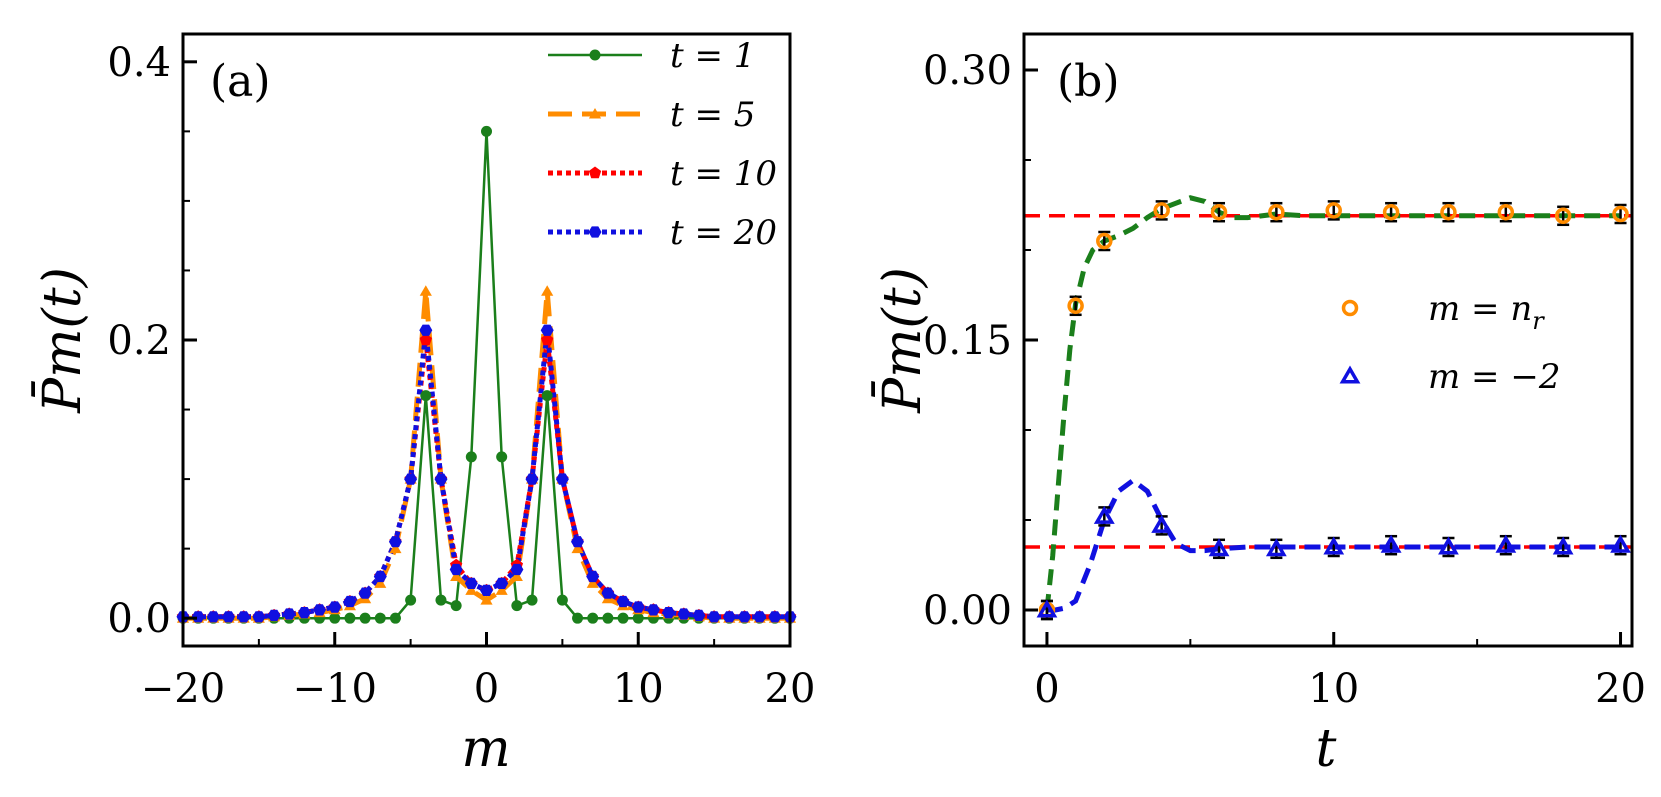 The width and height of the screenshot is (1661, 797). Describe the element at coordinates (139, 619) in the screenshot. I see `y-tick-label-0: 0.0` at that location.